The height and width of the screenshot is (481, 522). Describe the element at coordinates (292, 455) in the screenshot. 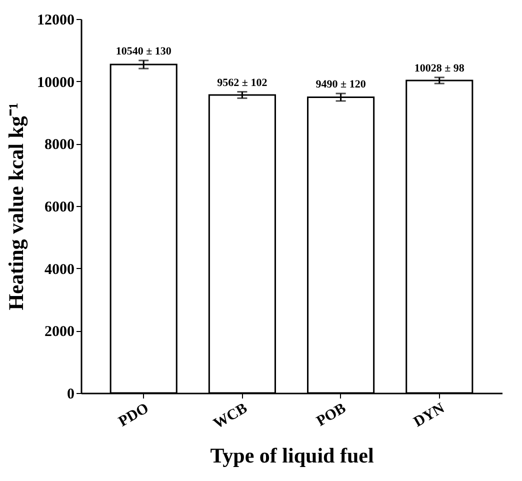

I see `x-axis-title: Type of liquid fuel` at that location.